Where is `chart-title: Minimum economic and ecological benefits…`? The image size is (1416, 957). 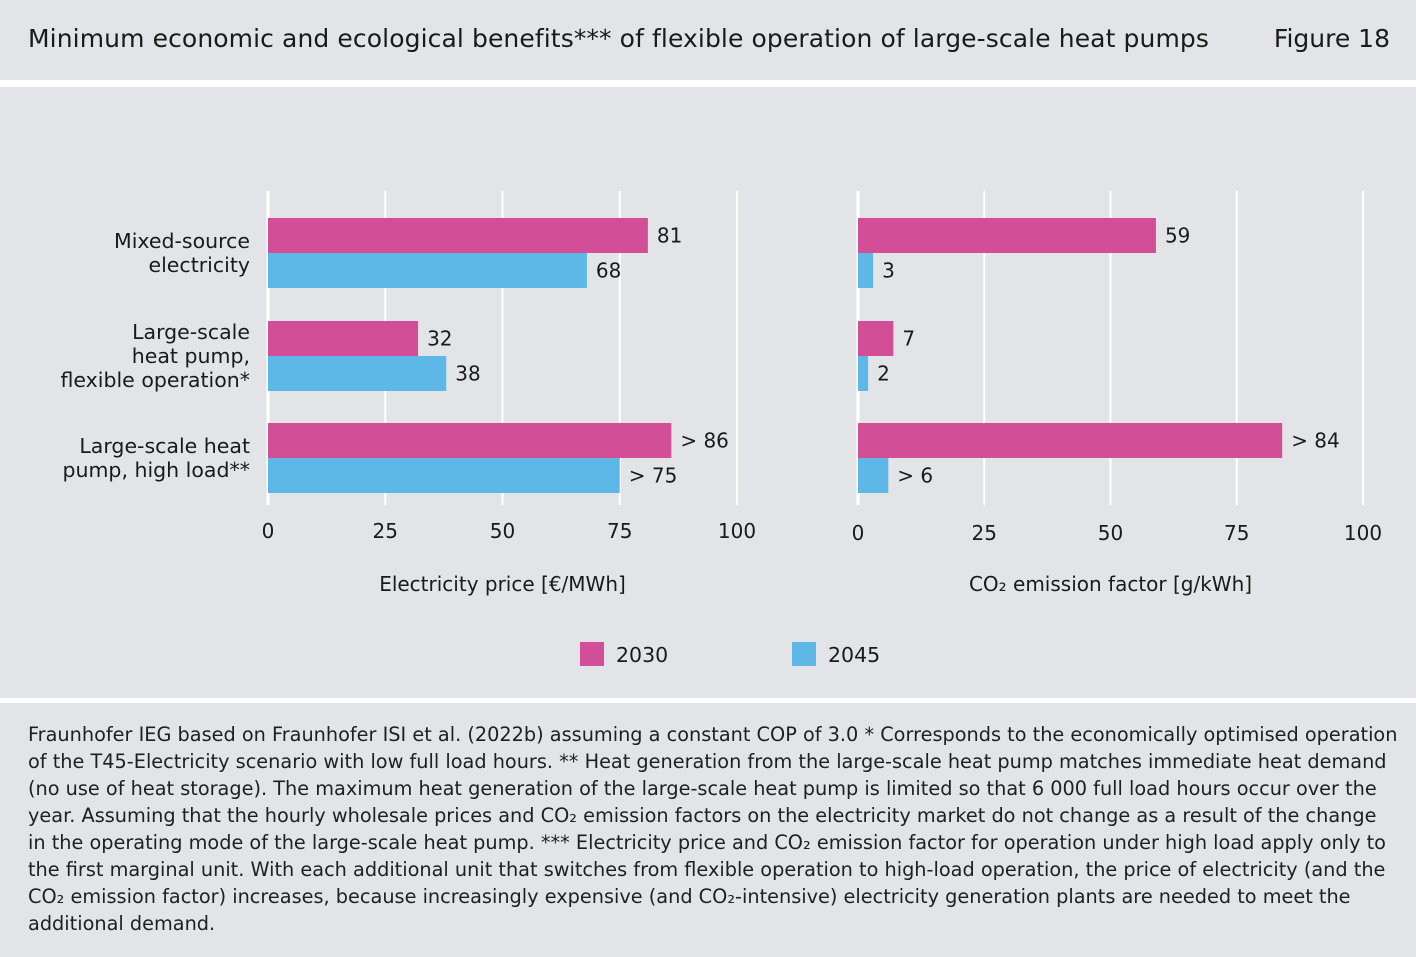
chart-title: Minimum economic and ecological benefits… is located at coordinates (618, 38).